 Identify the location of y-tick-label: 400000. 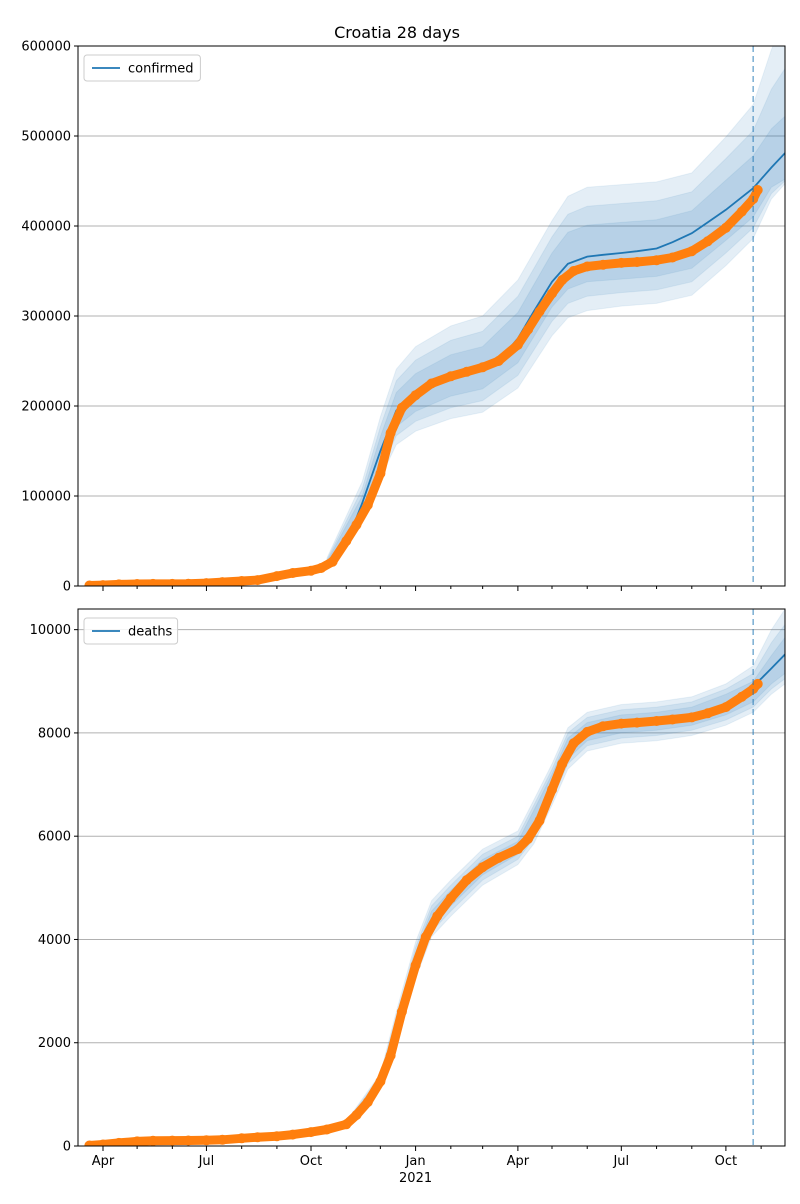
(46, 227).